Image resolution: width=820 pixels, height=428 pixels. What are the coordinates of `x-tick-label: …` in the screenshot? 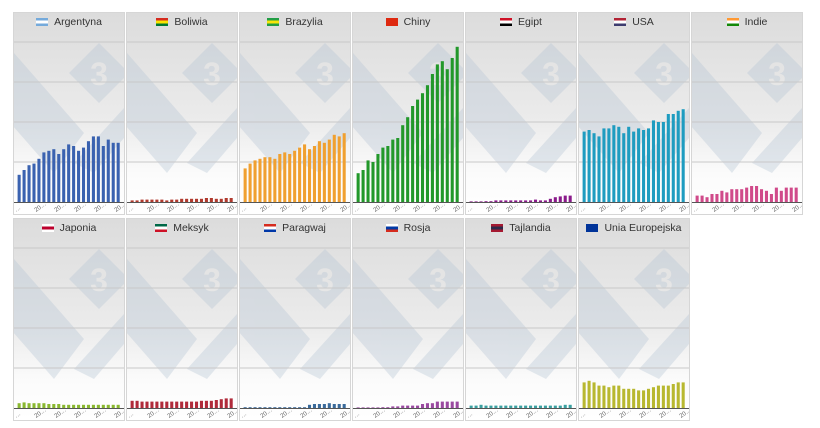 It's located at (583, 415).